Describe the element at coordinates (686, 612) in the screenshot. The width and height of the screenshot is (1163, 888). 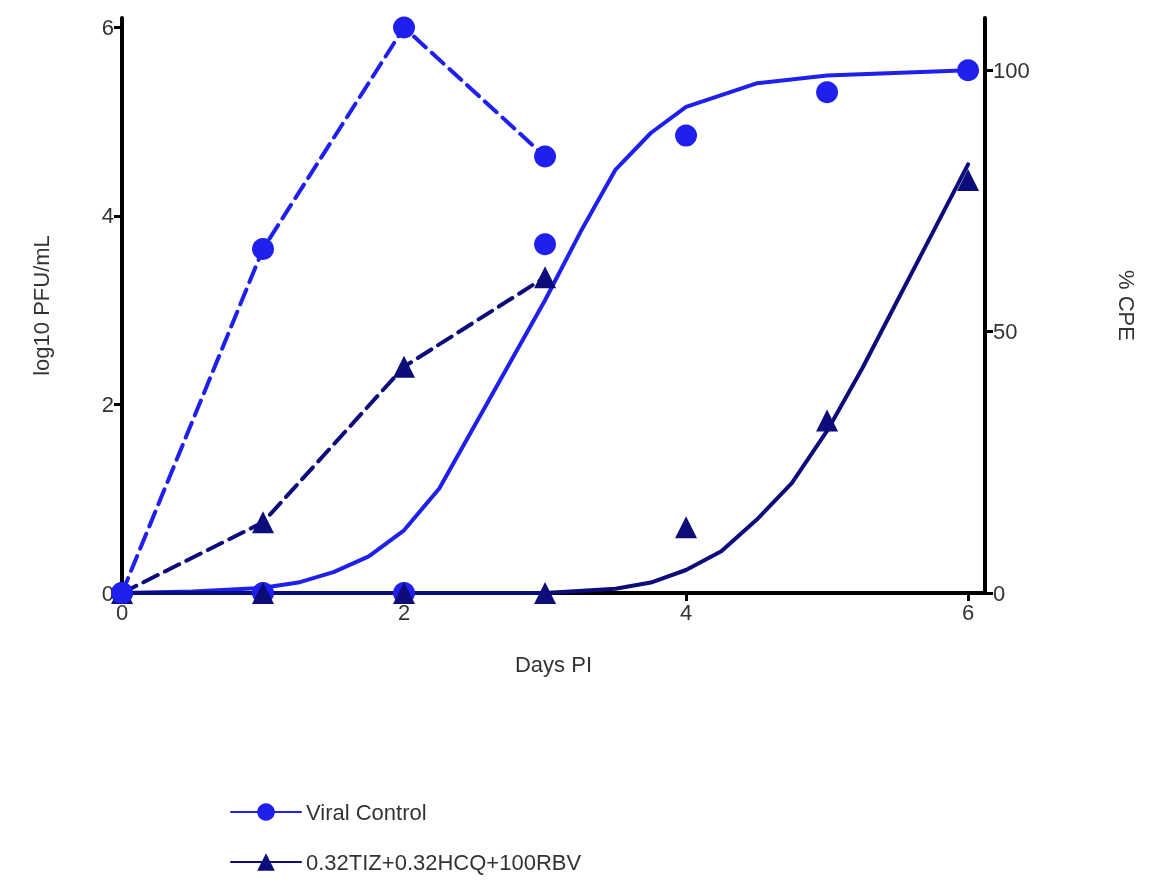
I see `x-tick-label: 4` at that location.